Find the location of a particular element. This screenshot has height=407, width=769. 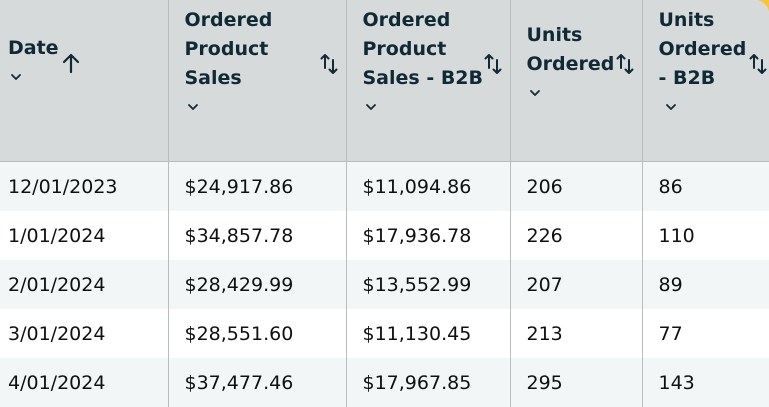

column-header-date: Date is located at coordinates (84, 81).